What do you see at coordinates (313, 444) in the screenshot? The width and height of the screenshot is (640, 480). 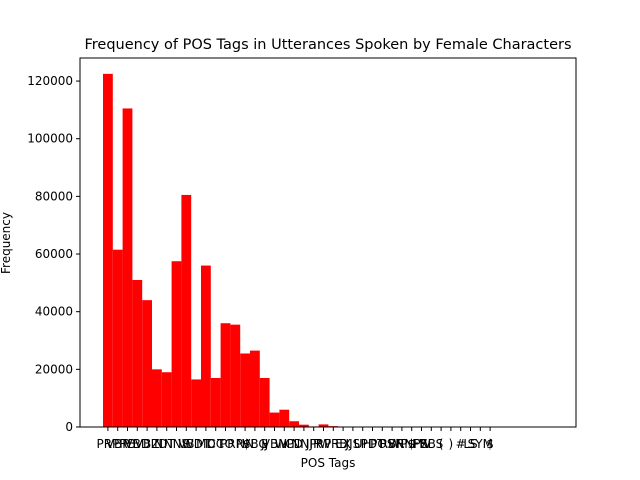 I see `x-tick-label: JJR` at bounding box center [313, 444].